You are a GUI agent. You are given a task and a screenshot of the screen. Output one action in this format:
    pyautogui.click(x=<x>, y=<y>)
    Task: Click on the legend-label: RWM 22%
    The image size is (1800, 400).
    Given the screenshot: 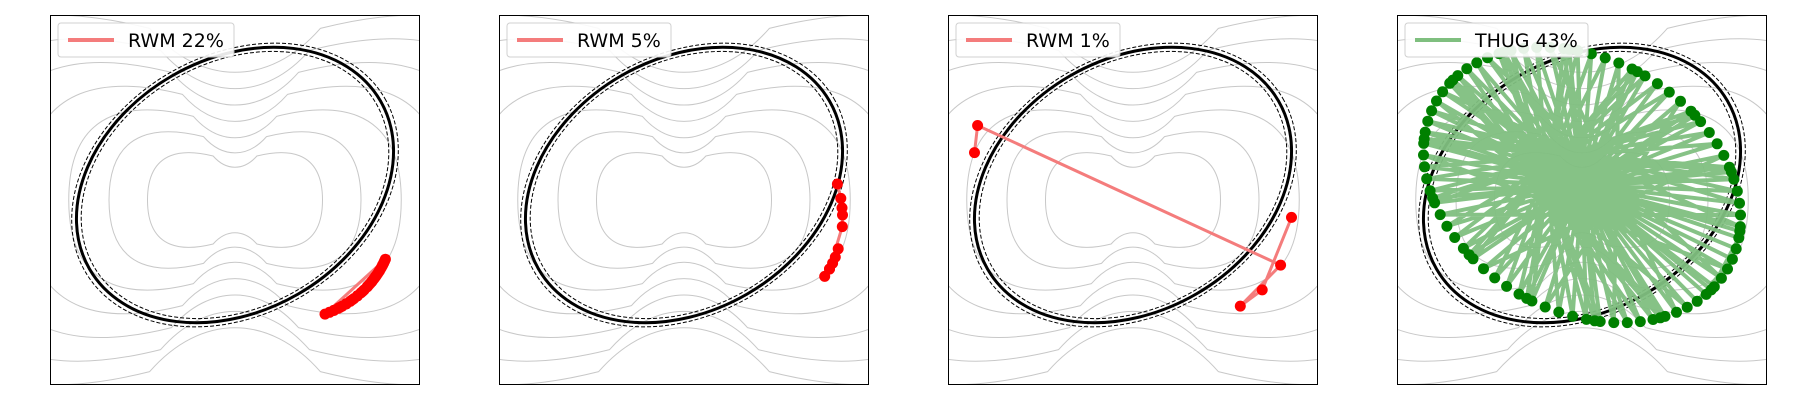 What is the action you would take?
    pyautogui.click(x=176, y=41)
    